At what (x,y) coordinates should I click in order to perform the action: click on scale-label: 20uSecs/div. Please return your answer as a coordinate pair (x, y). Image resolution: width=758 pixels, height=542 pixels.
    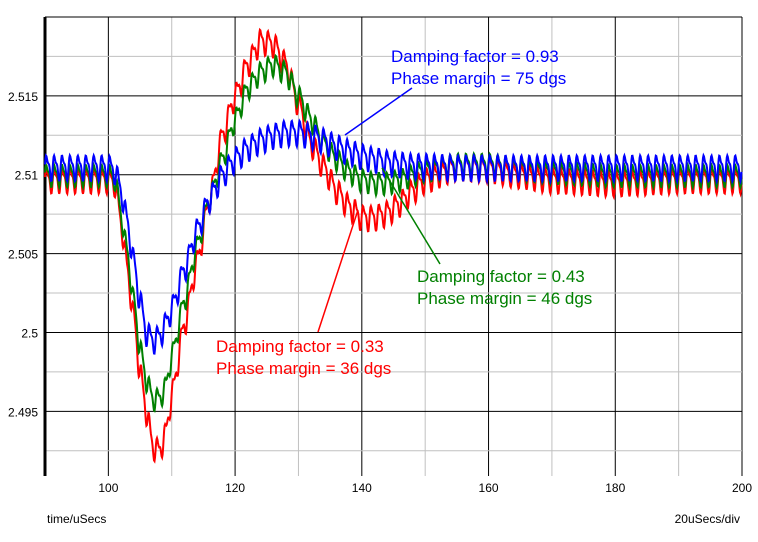
    Looking at the image, I should click on (707, 519).